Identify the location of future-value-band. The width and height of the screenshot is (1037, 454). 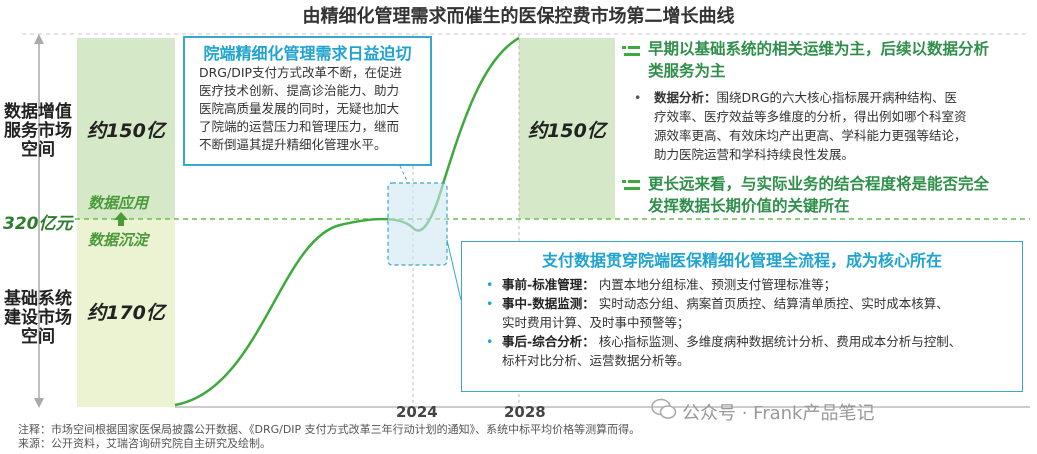
(567, 128).